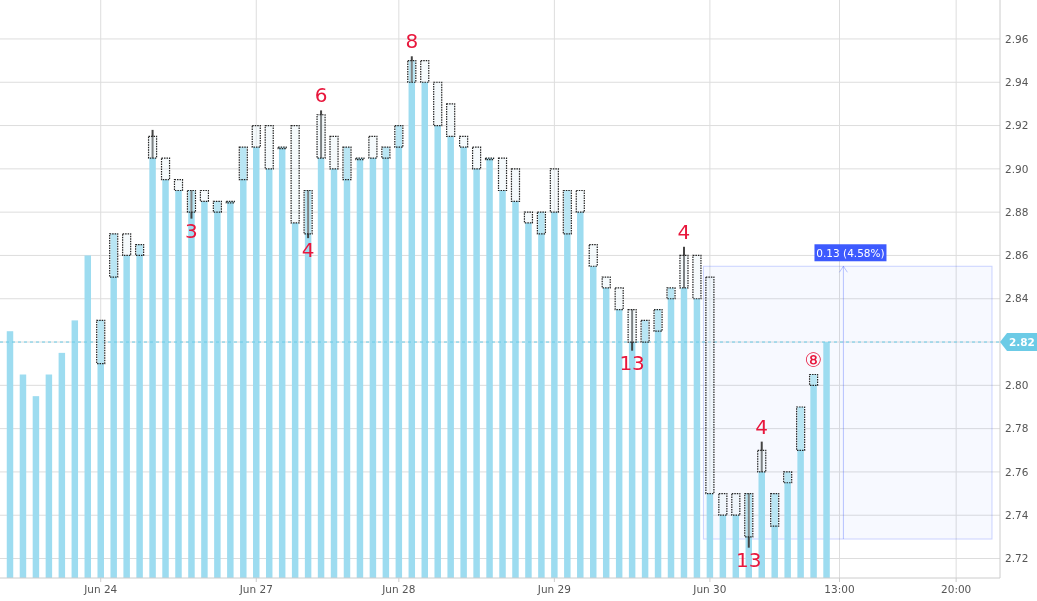  Describe the element at coordinates (1017, 298) in the screenshot. I see `y-tick-label: 2.84` at that location.